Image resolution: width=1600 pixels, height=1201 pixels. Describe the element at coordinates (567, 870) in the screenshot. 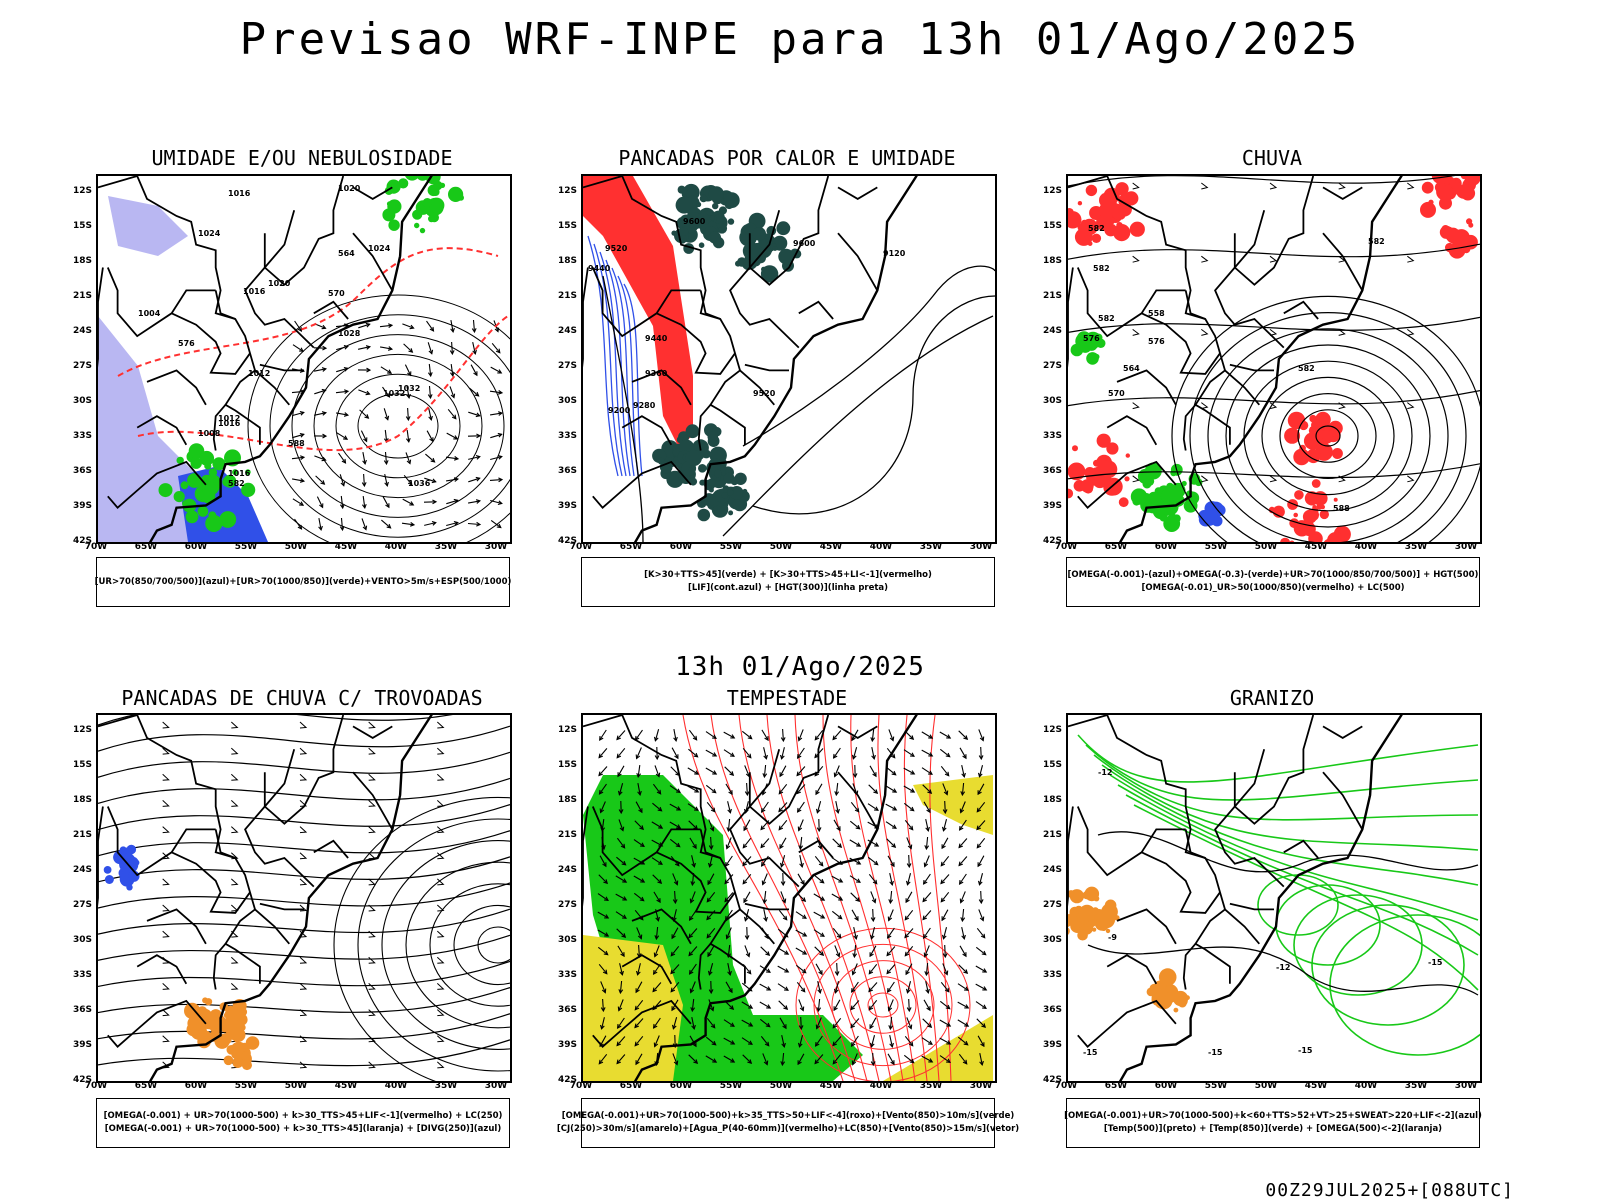

I see `lat-tick-label: 24S` at that location.